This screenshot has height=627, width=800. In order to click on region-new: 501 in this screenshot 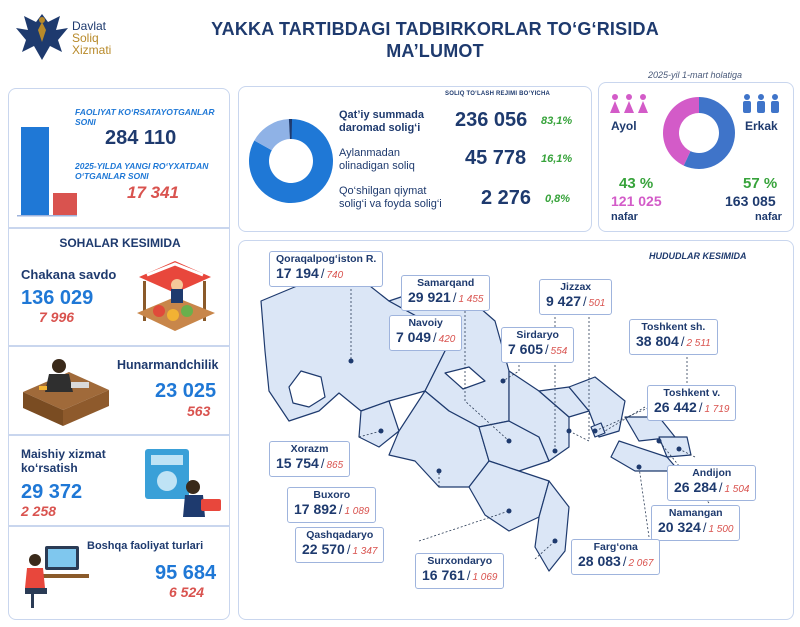, I will do `click(597, 303)`.